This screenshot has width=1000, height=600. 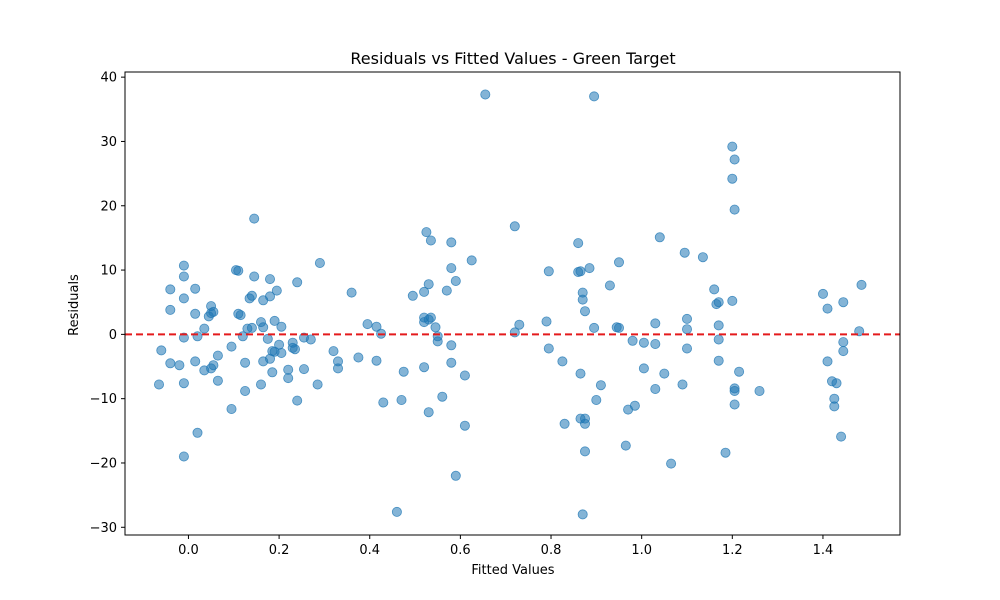 What do you see at coordinates (551, 550) in the screenshot?
I see `x-tick-label: 0.8` at bounding box center [551, 550].